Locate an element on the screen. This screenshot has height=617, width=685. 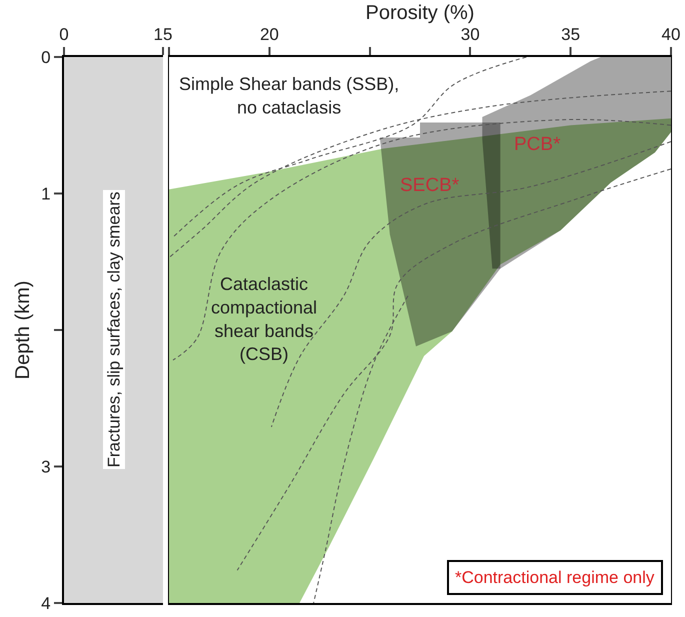
y-axis-title: Depth (km) is located at coordinates (23, 330).